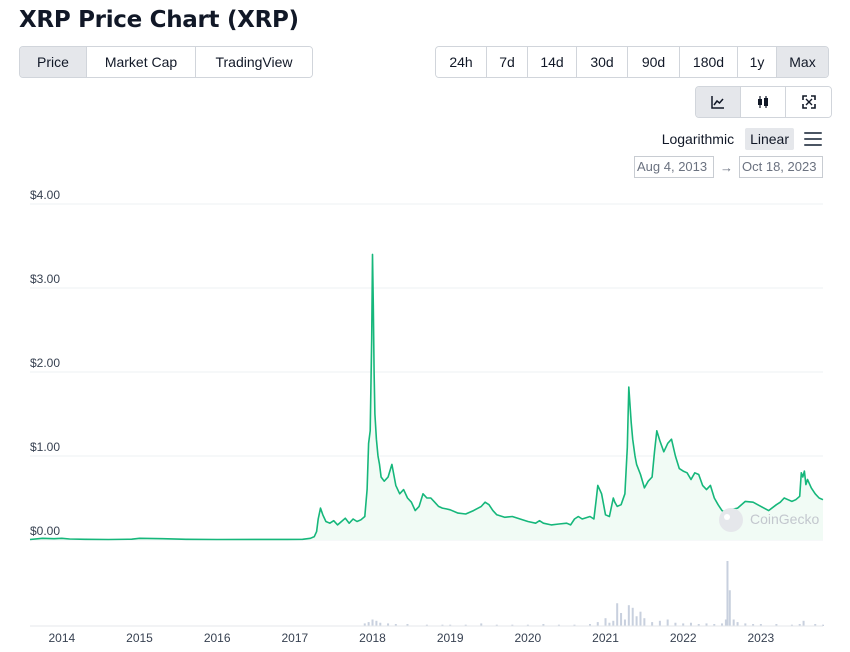 Image resolution: width=850 pixels, height=652 pixels. Describe the element at coordinates (45, 279) in the screenshot. I see `y-tick-label: $3.00` at that location.